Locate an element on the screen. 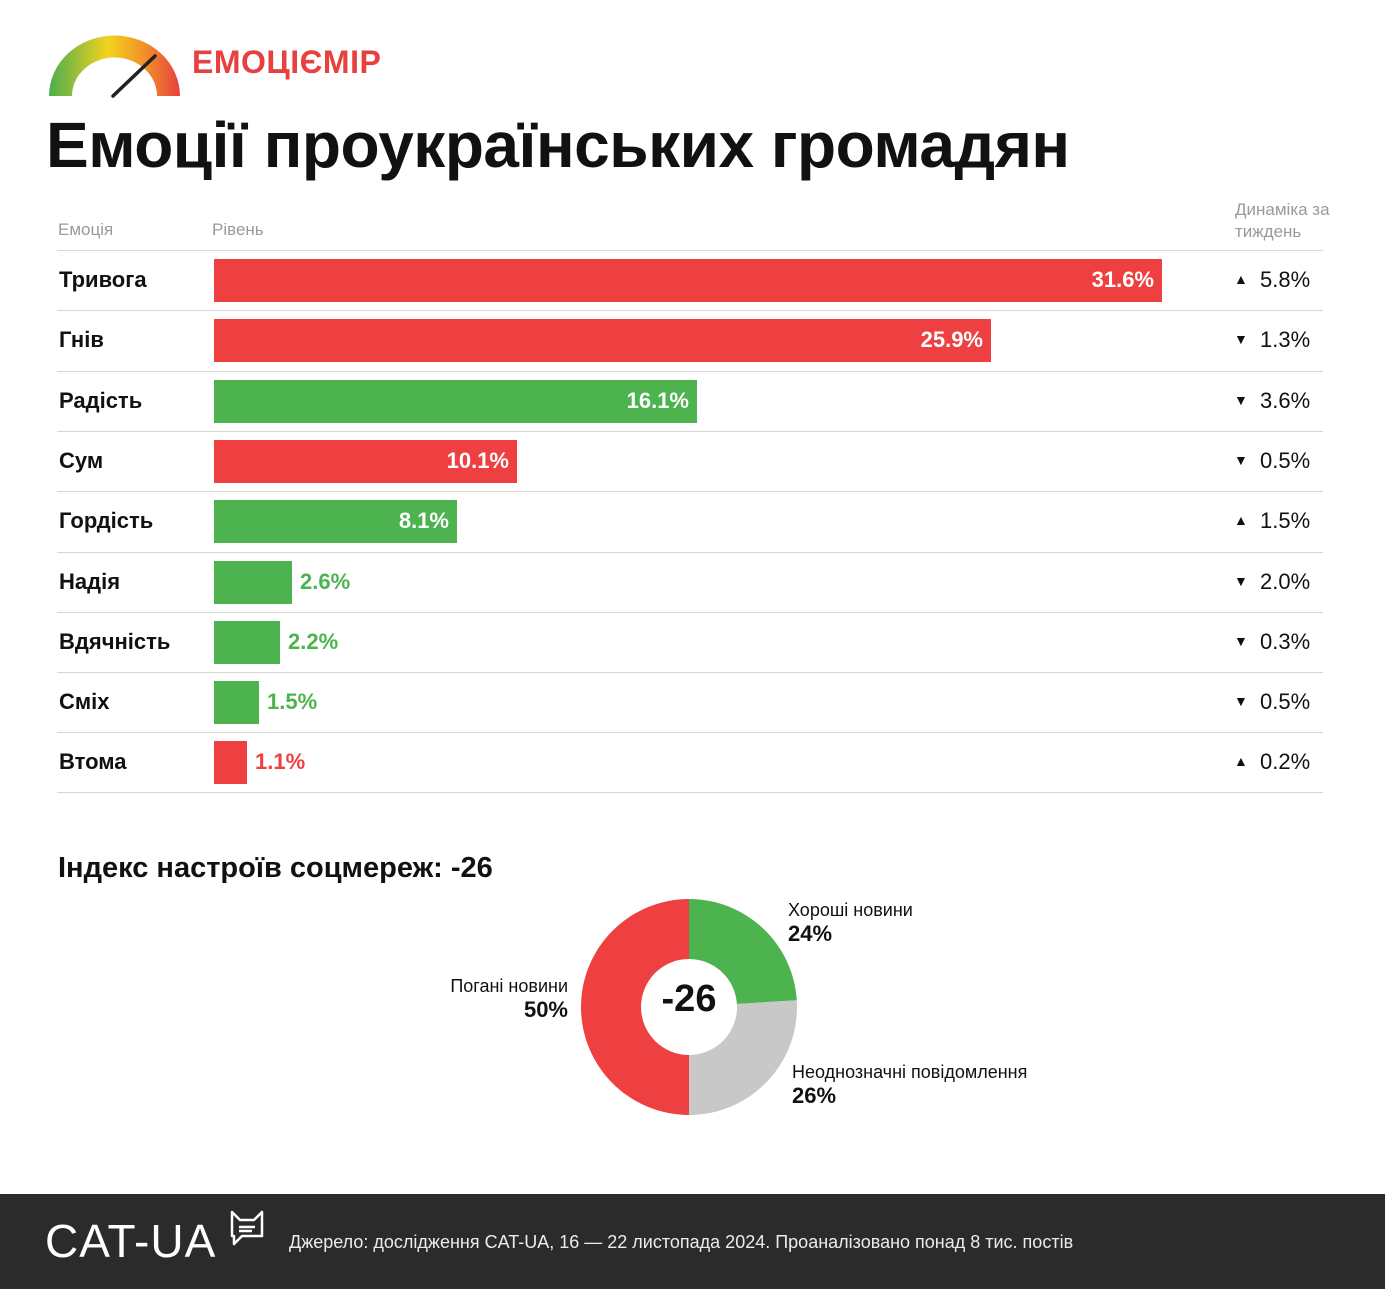 This screenshot has width=1385, height=1289. weekly-change: ▼ 2.0% is located at coordinates (1272, 582).